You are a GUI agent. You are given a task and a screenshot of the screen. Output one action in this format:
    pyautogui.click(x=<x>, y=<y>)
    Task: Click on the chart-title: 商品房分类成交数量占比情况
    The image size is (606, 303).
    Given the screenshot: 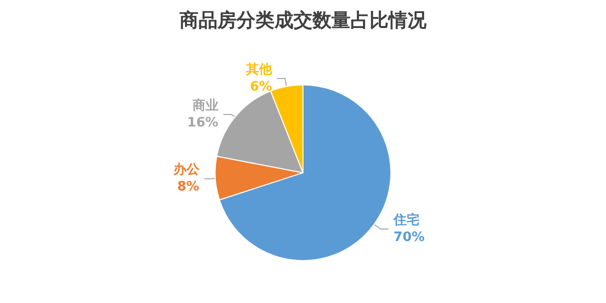 What is the action you would take?
    pyautogui.click(x=303, y=21)
    